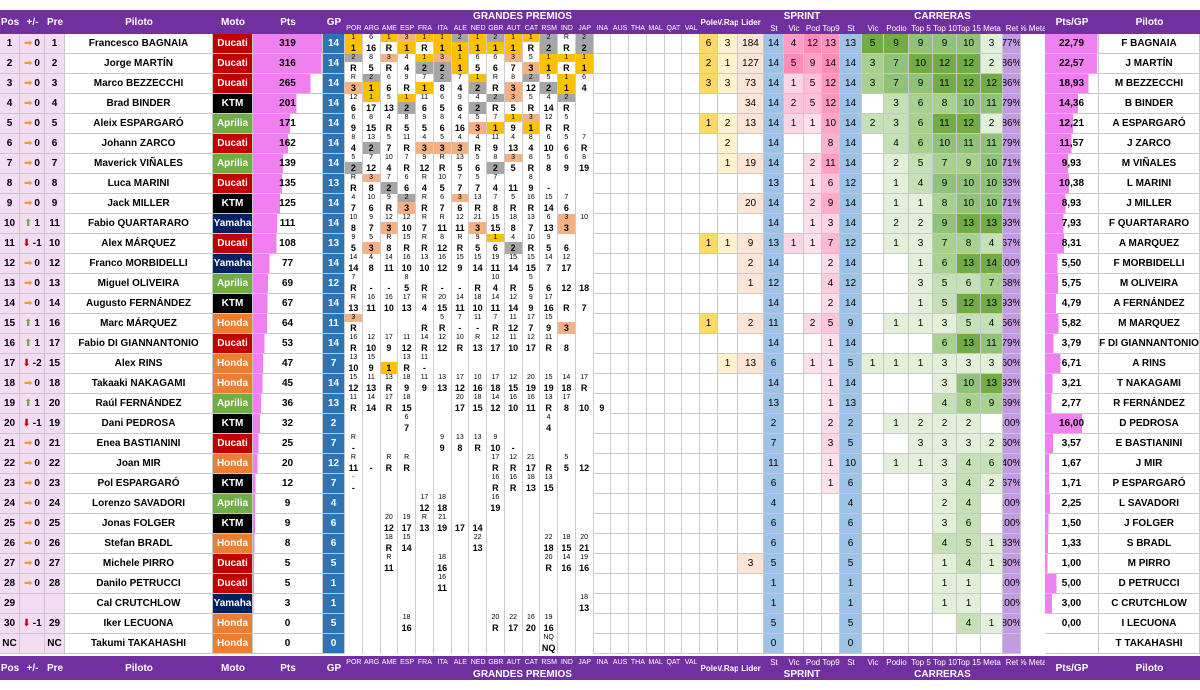 The width and height of the screenshot is (1200, 690). I want to click on pole-count: 1, so click(709, 124).